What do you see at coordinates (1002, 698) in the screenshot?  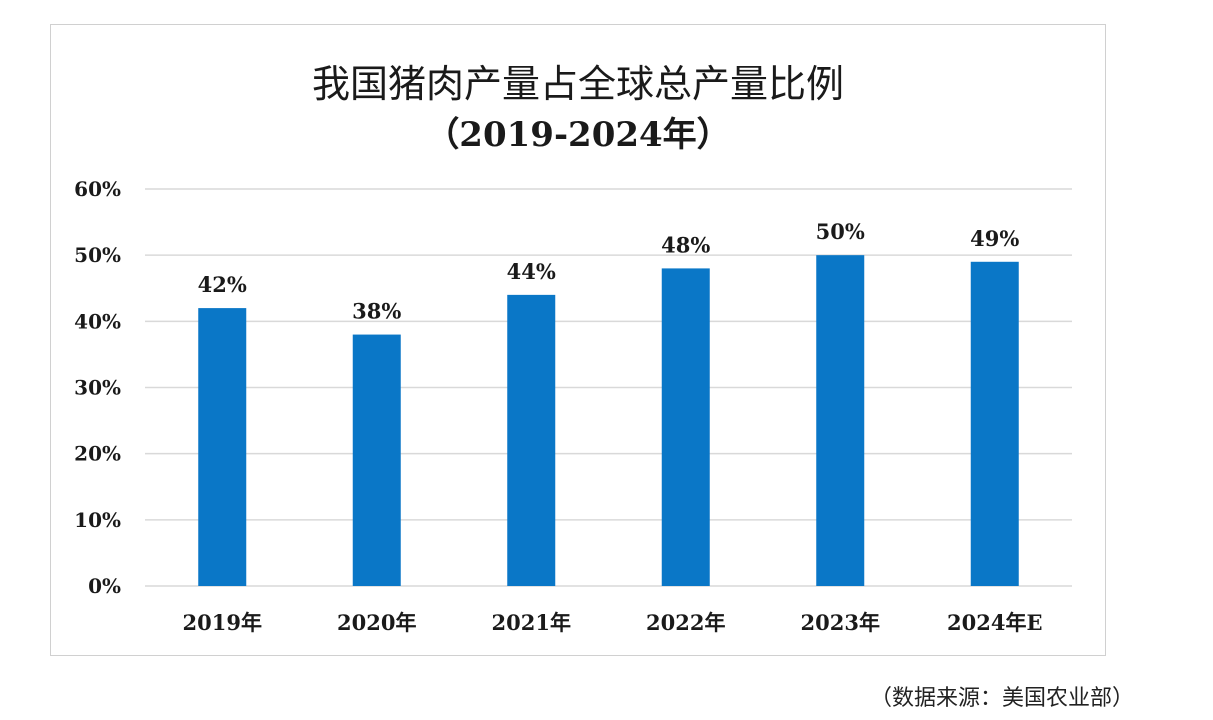 I see `source-note: （数据来源：美国农业部）` at bounding box center [1002, 698].